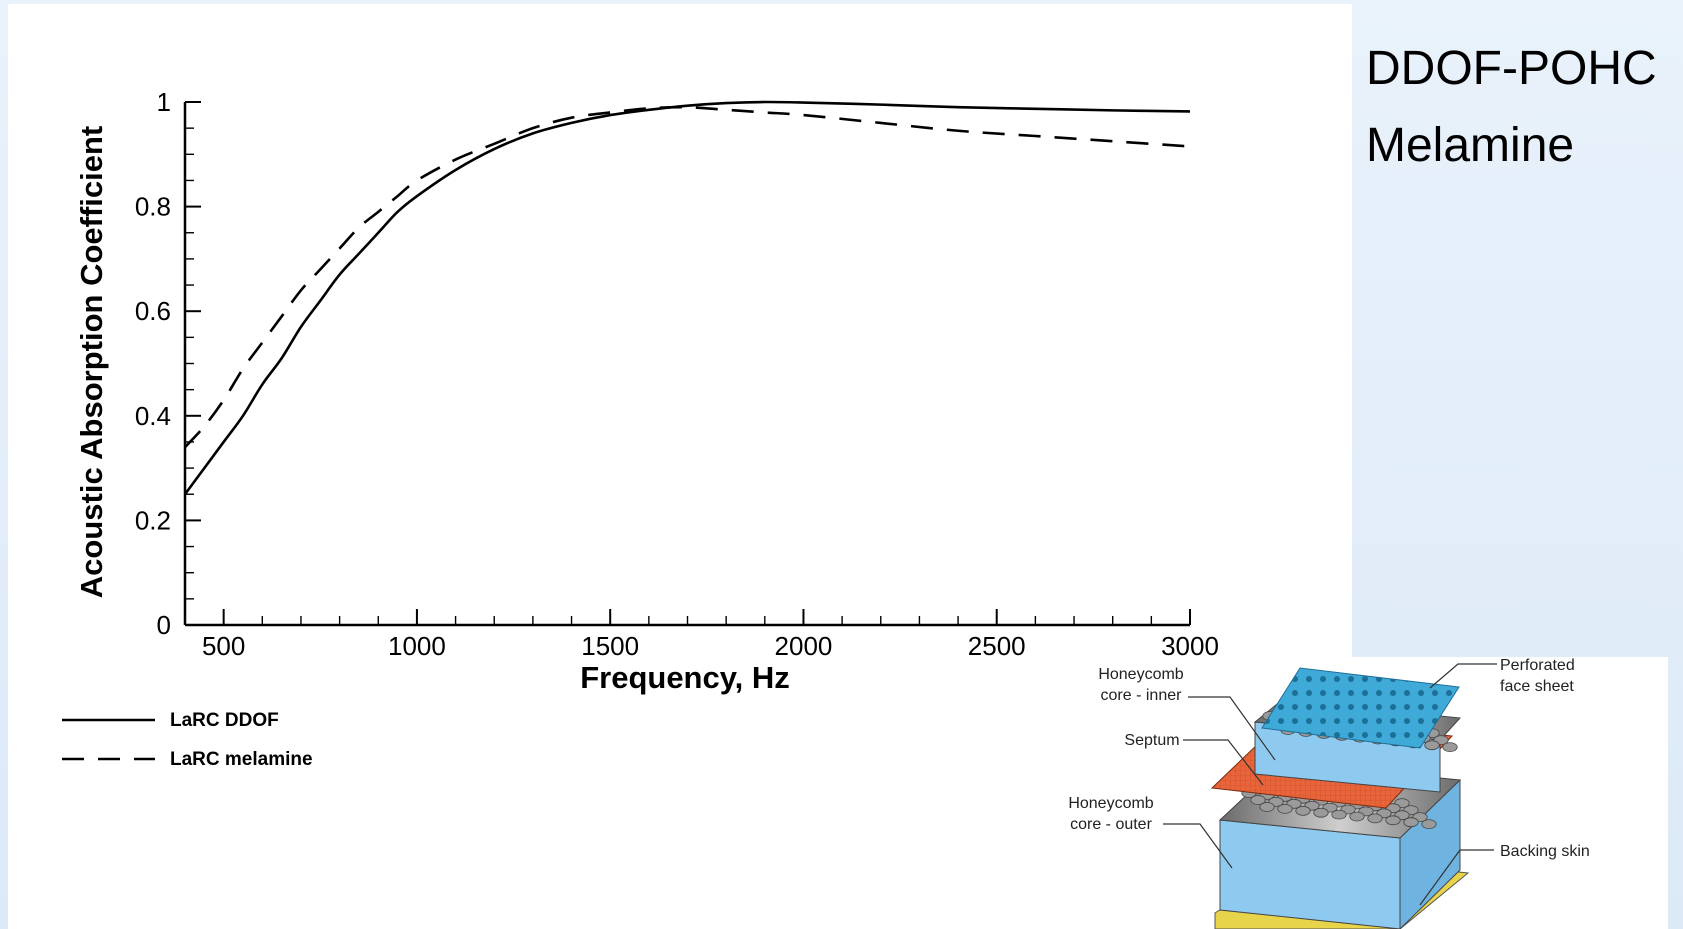  Describe the element at coordinates (1310, 874) in the screenshot. I see `honeycomb-outer-side` at that location.